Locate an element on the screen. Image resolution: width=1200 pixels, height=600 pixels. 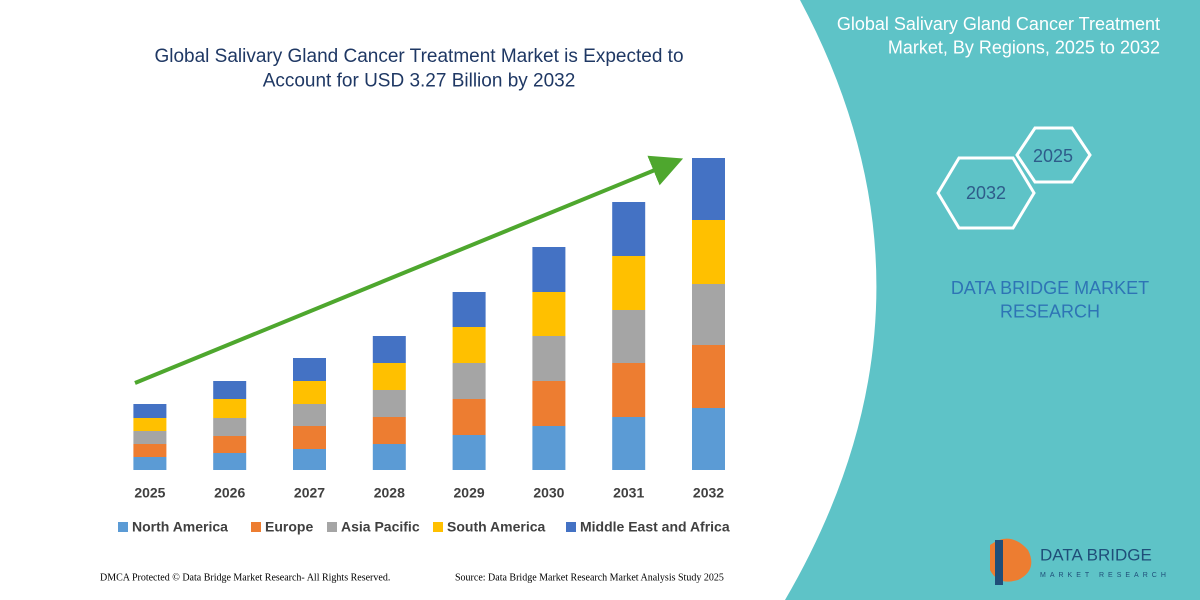
x-tick-label: 2029 is located at coordinates (469, 493).